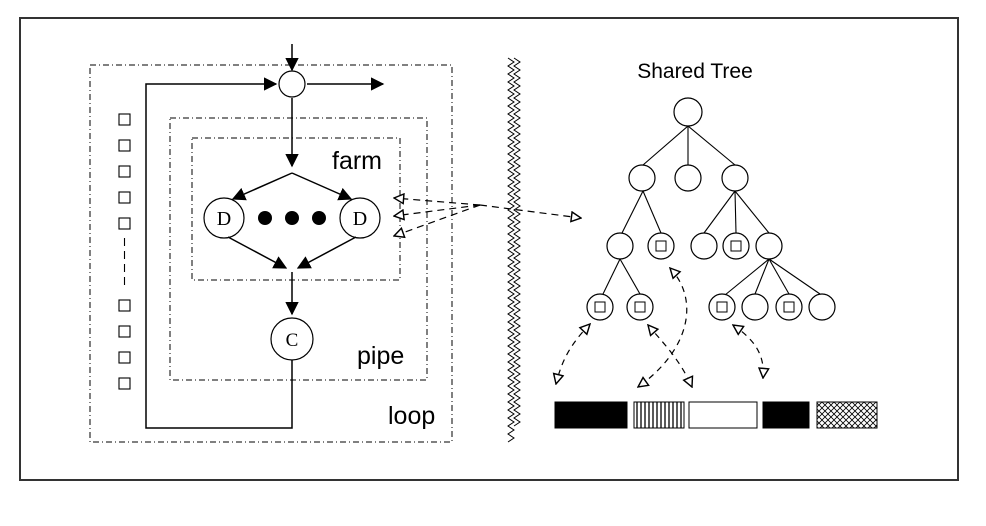 The width and height of the screenshot is (986, 526). What do you see at coordinates (695, 71) in the screenshot?
I see `shared-tree-title: Shared Tree` at bounding box center [695, 71].